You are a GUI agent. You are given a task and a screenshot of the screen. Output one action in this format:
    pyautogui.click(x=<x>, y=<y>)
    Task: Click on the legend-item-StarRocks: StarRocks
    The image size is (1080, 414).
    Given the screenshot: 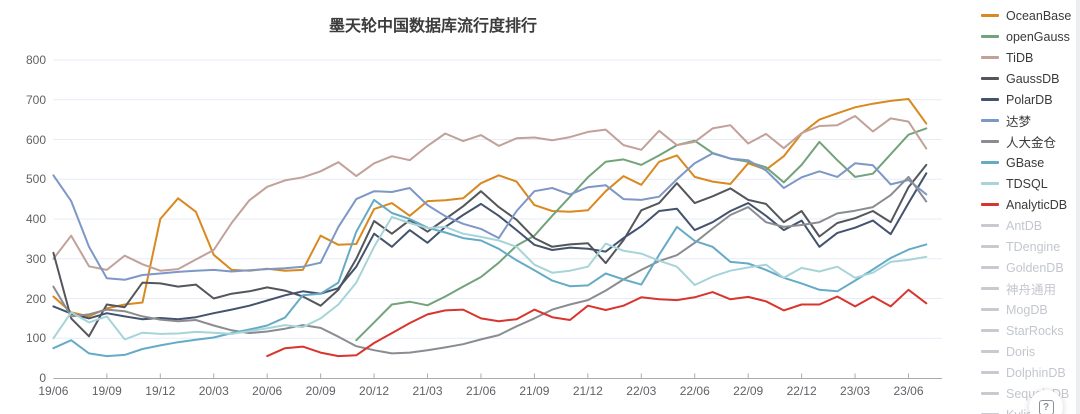 What is the action you would take?
    pyautogui.click(x=1030, y=330)
    